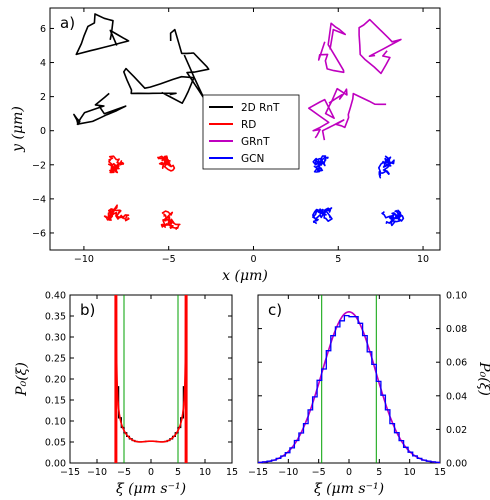 This screenshot has width=490, height=500. I want to click on y-tick-label: 2, so click(43, 97).